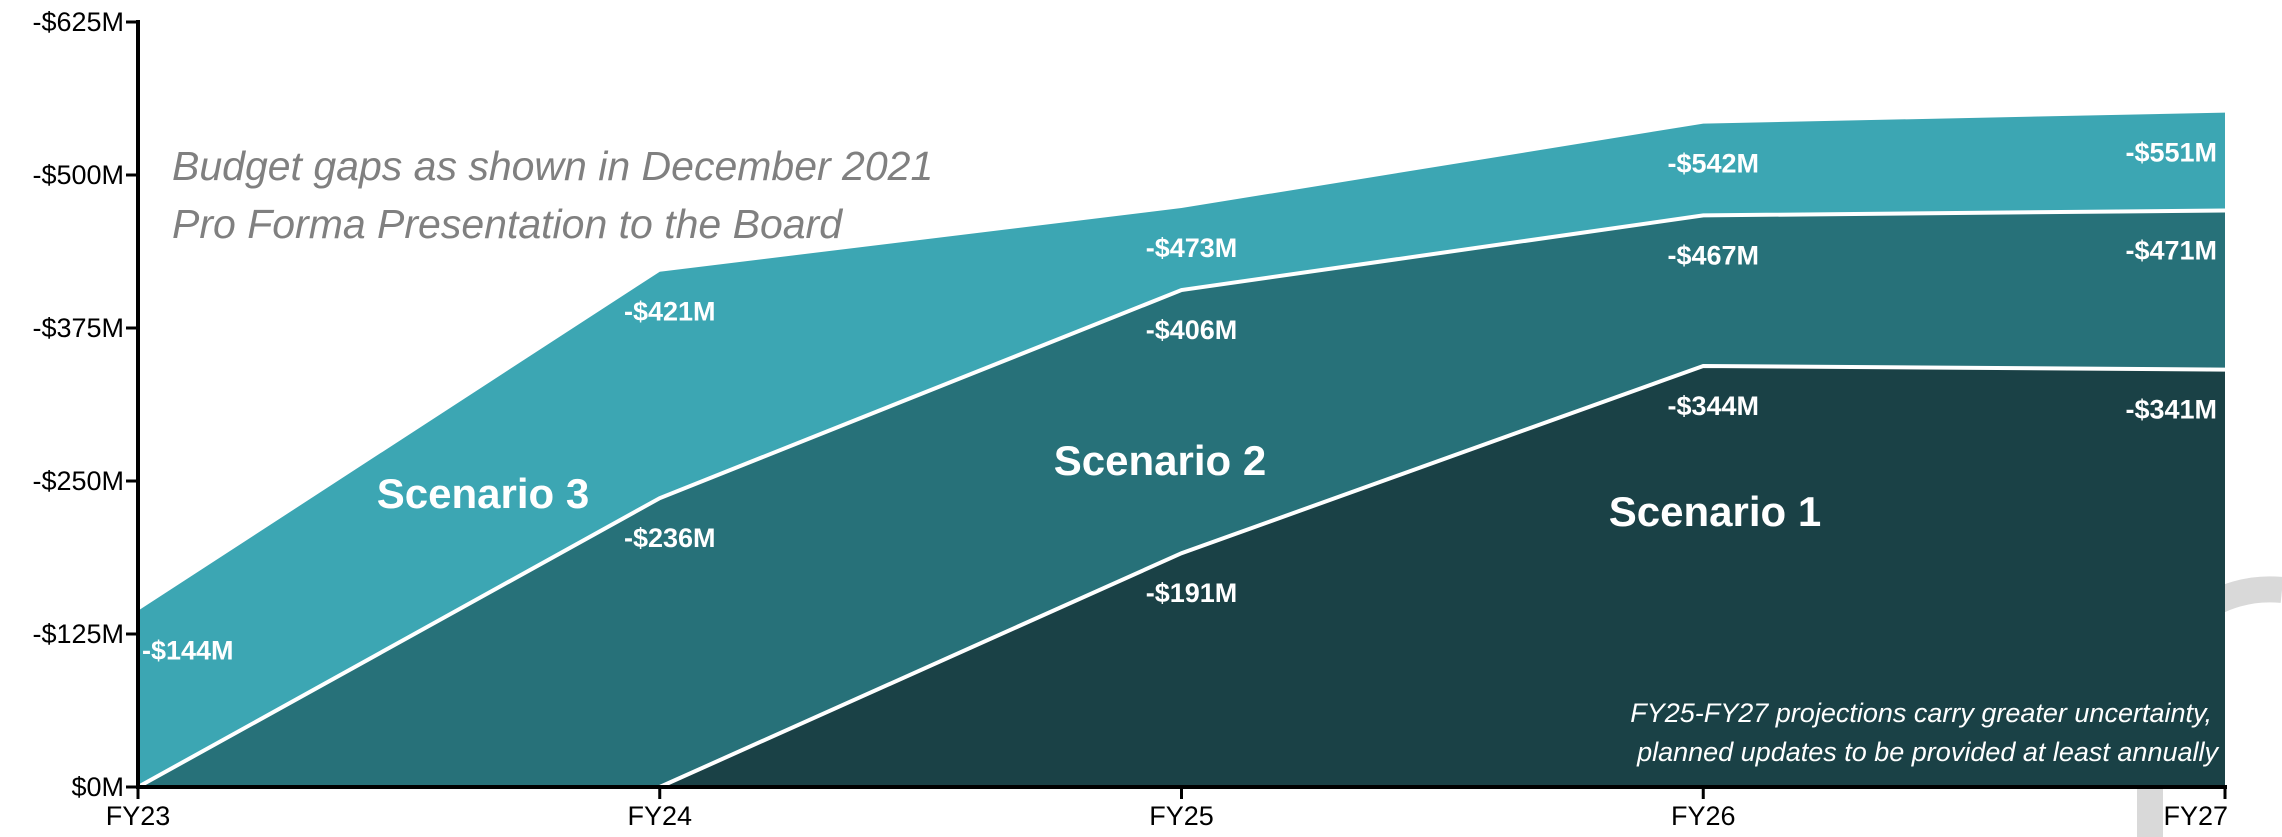 The image size is (2282, 837). Describe the element at coordinates (1192, 593) in the screenshot. I see `data-label-scenario-1: -$191M` at that location.